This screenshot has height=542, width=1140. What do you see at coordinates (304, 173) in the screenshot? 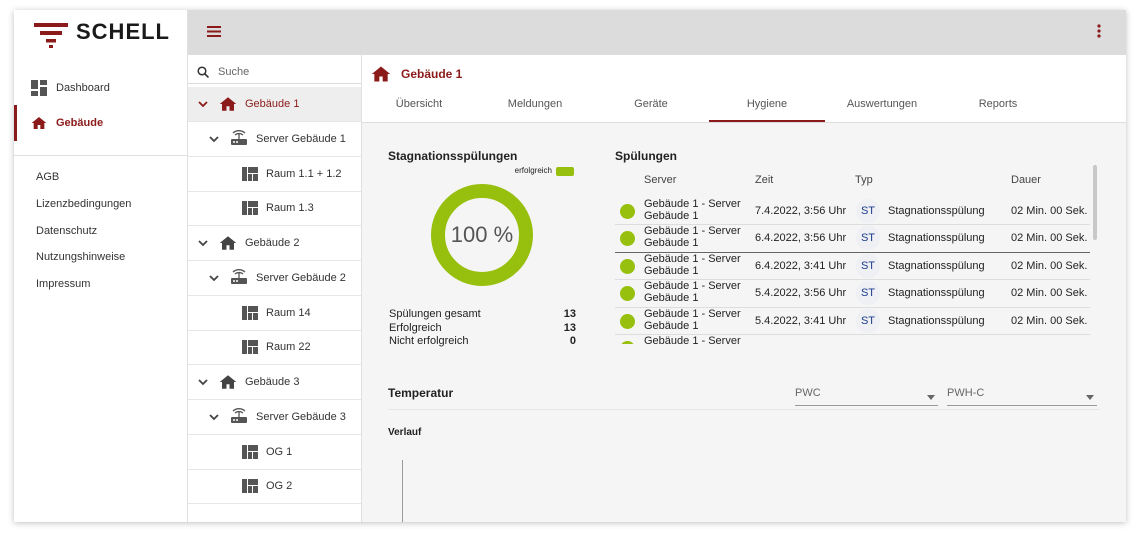
I see `tree-room: Raum 1.1 + 1.2` at bounding box center [304, 173].